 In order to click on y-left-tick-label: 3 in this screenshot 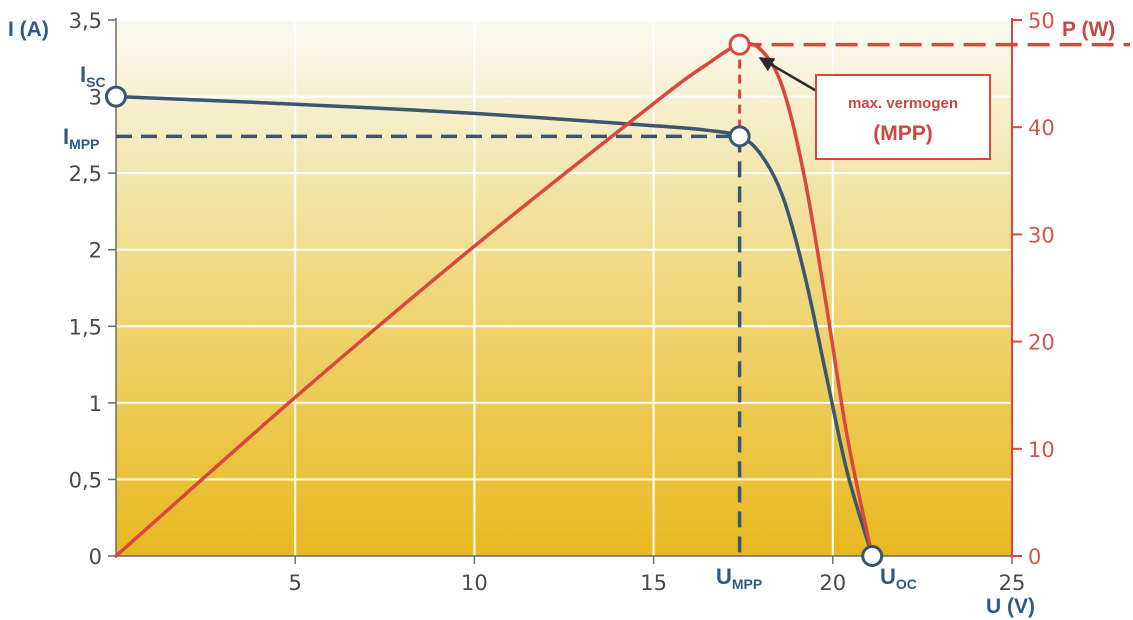, I will do `click(95, 98)`.